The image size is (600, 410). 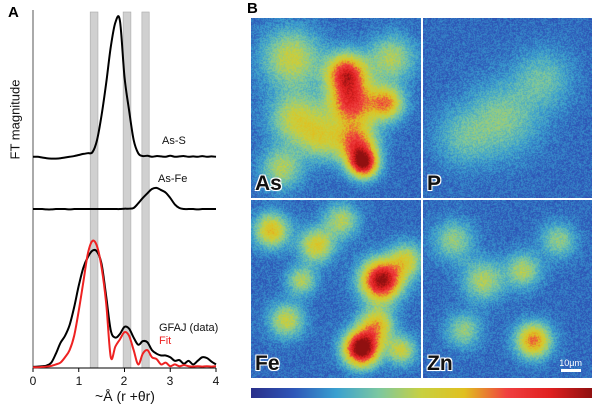 I want to click on element-label: Zn, so click(x=440, y=363).